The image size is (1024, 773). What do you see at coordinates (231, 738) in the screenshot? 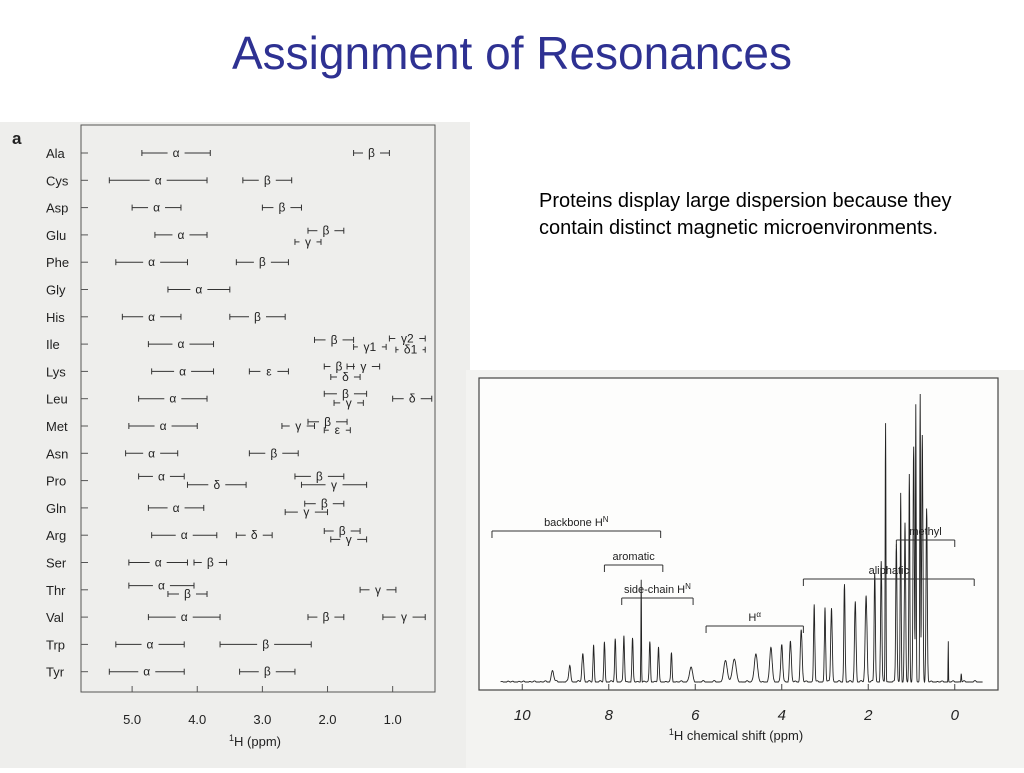
I see `x-axis-label-sup: 1` at bounding box center [231, 738].